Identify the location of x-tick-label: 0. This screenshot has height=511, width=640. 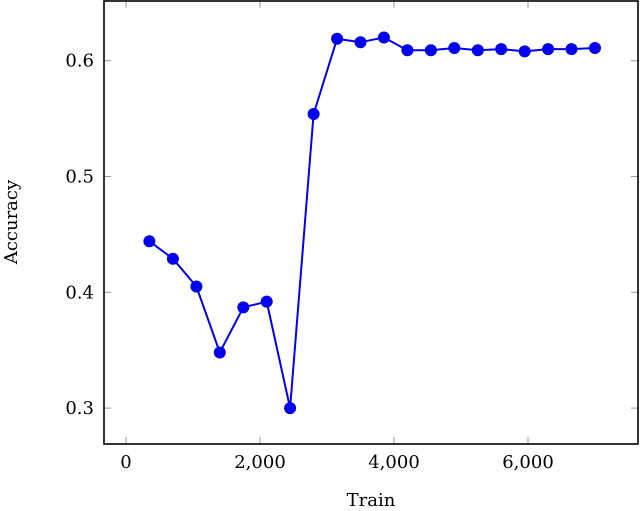
(125, 462).